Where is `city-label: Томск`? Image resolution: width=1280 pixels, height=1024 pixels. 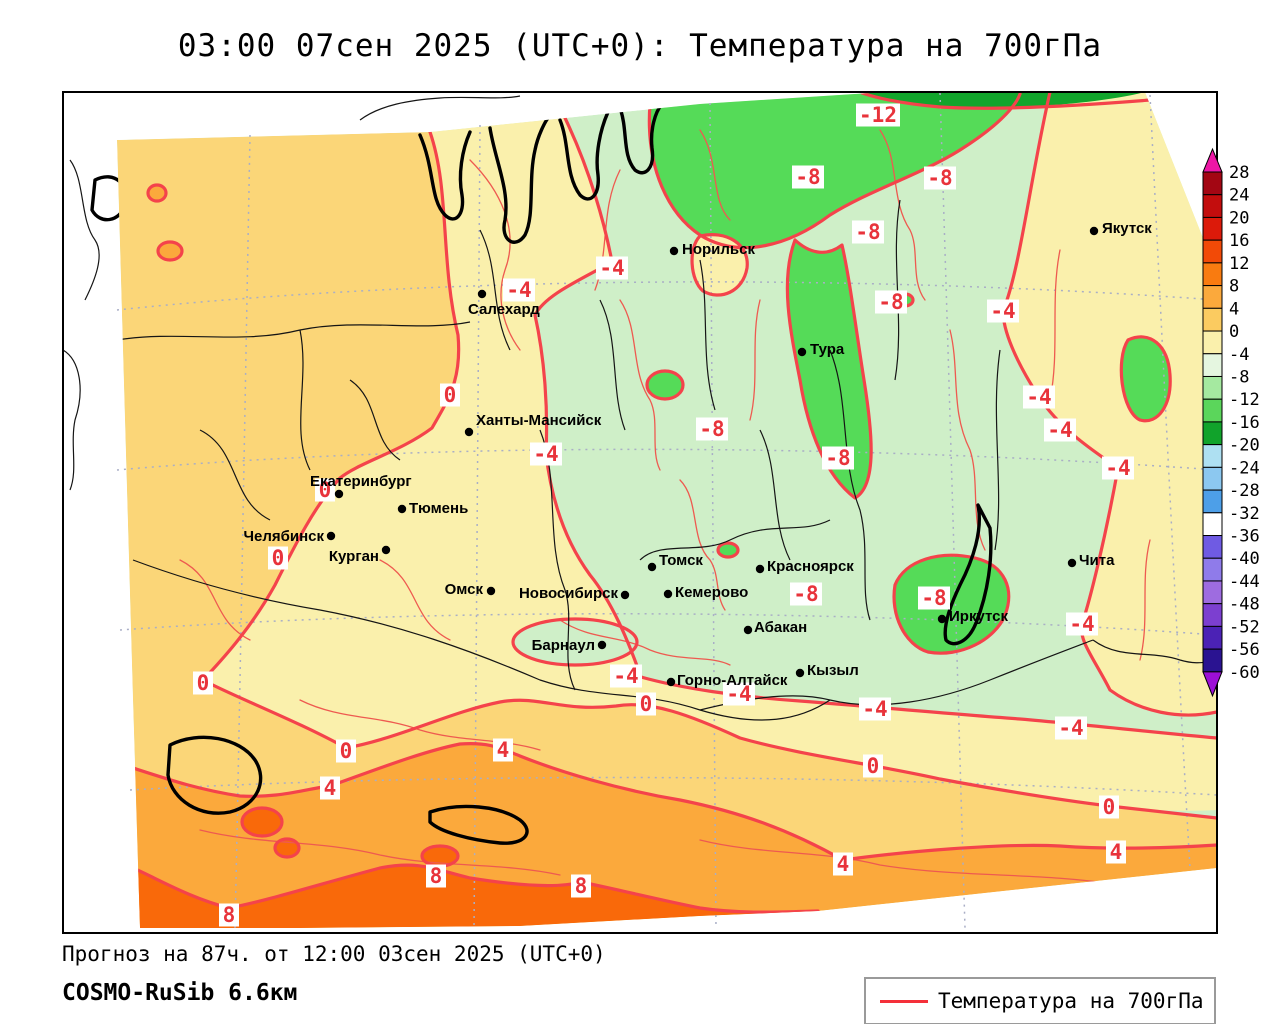
city-label: Томск is located at coordinates (681, 560).